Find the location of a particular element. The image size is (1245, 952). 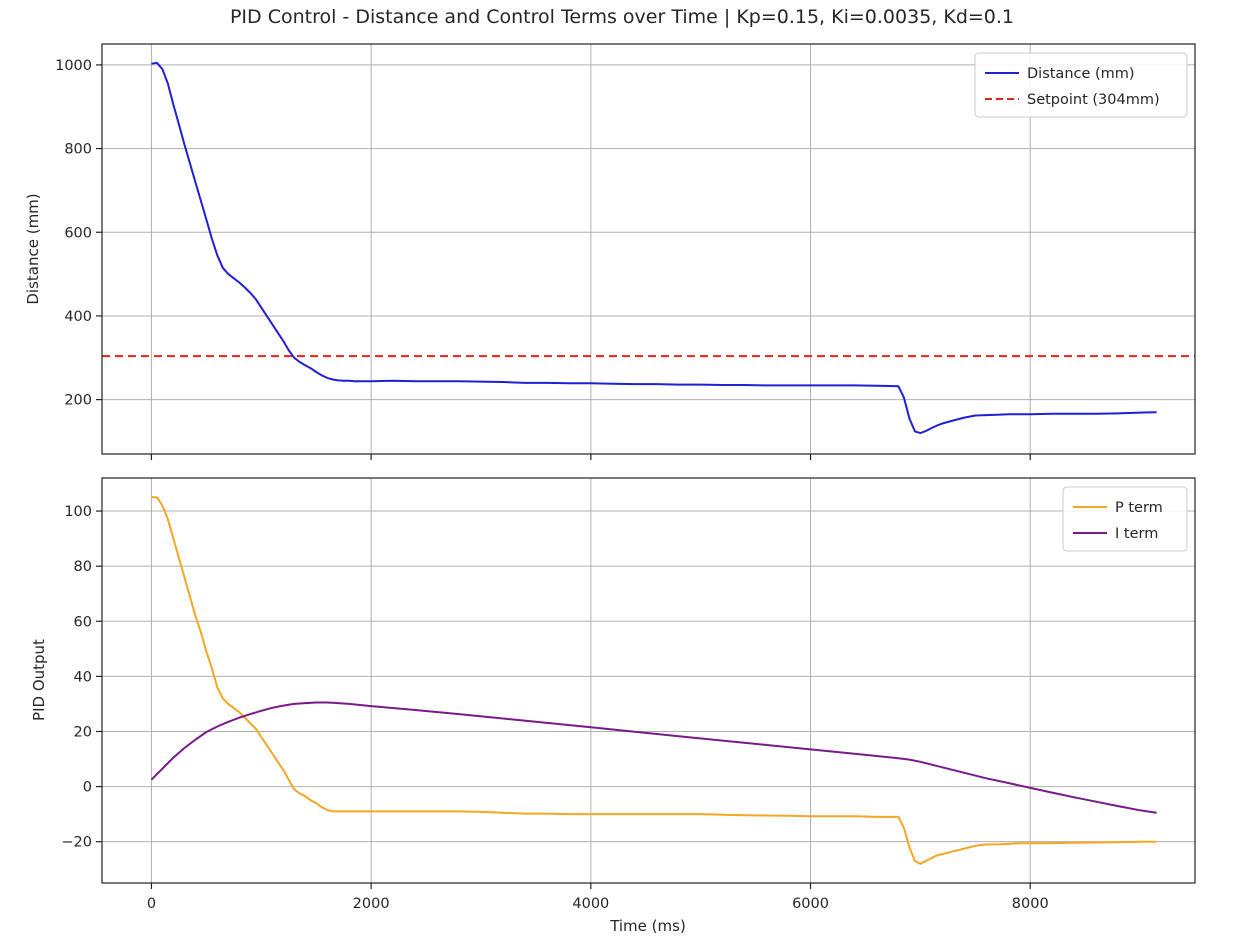

y-tick-label: 20 is located at coordinates (83, 732).